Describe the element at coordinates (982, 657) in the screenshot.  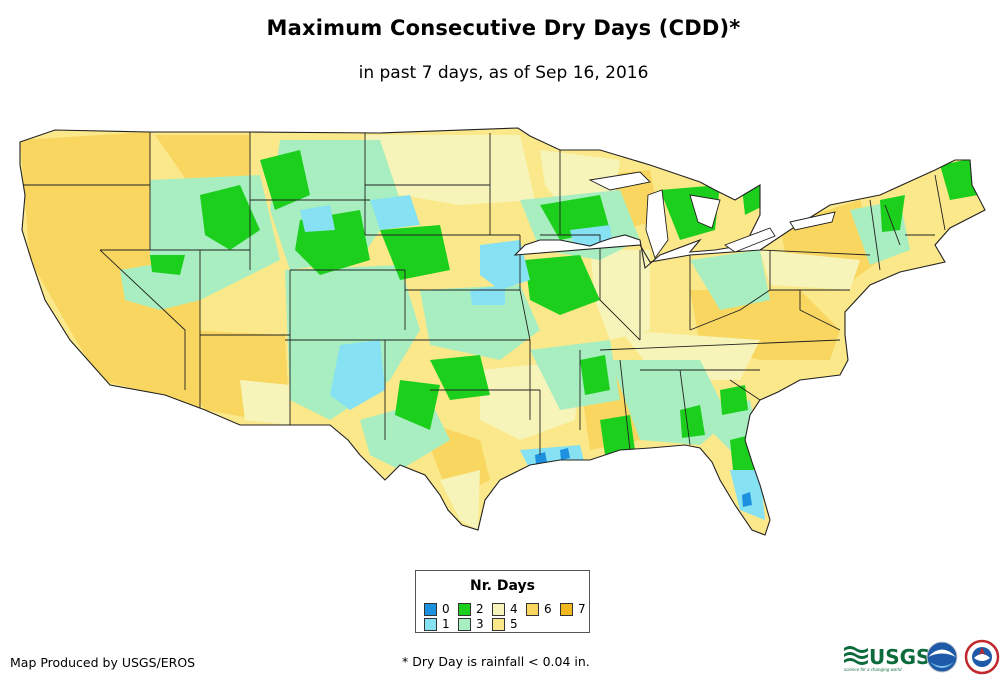
I see `nws-logo` at that location.